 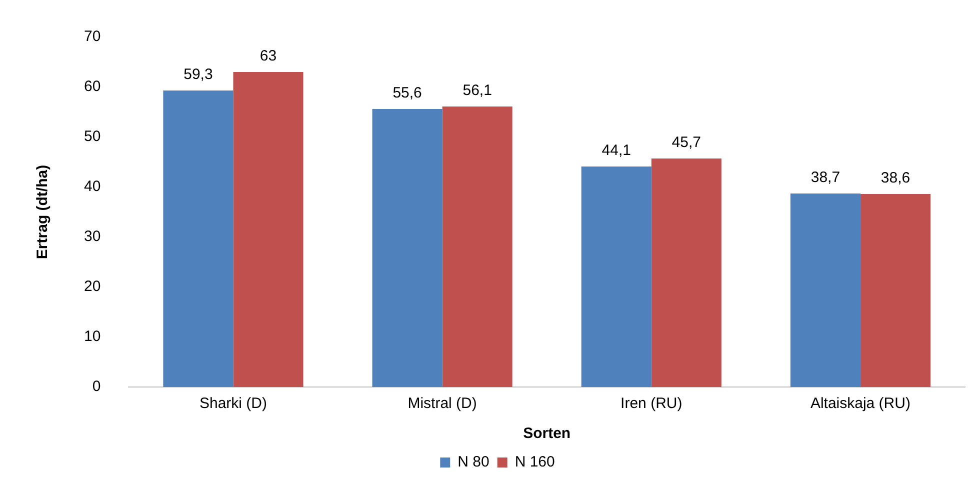 I want to click on x-tick-label: Mistral (D), so click(x=442, y=403).